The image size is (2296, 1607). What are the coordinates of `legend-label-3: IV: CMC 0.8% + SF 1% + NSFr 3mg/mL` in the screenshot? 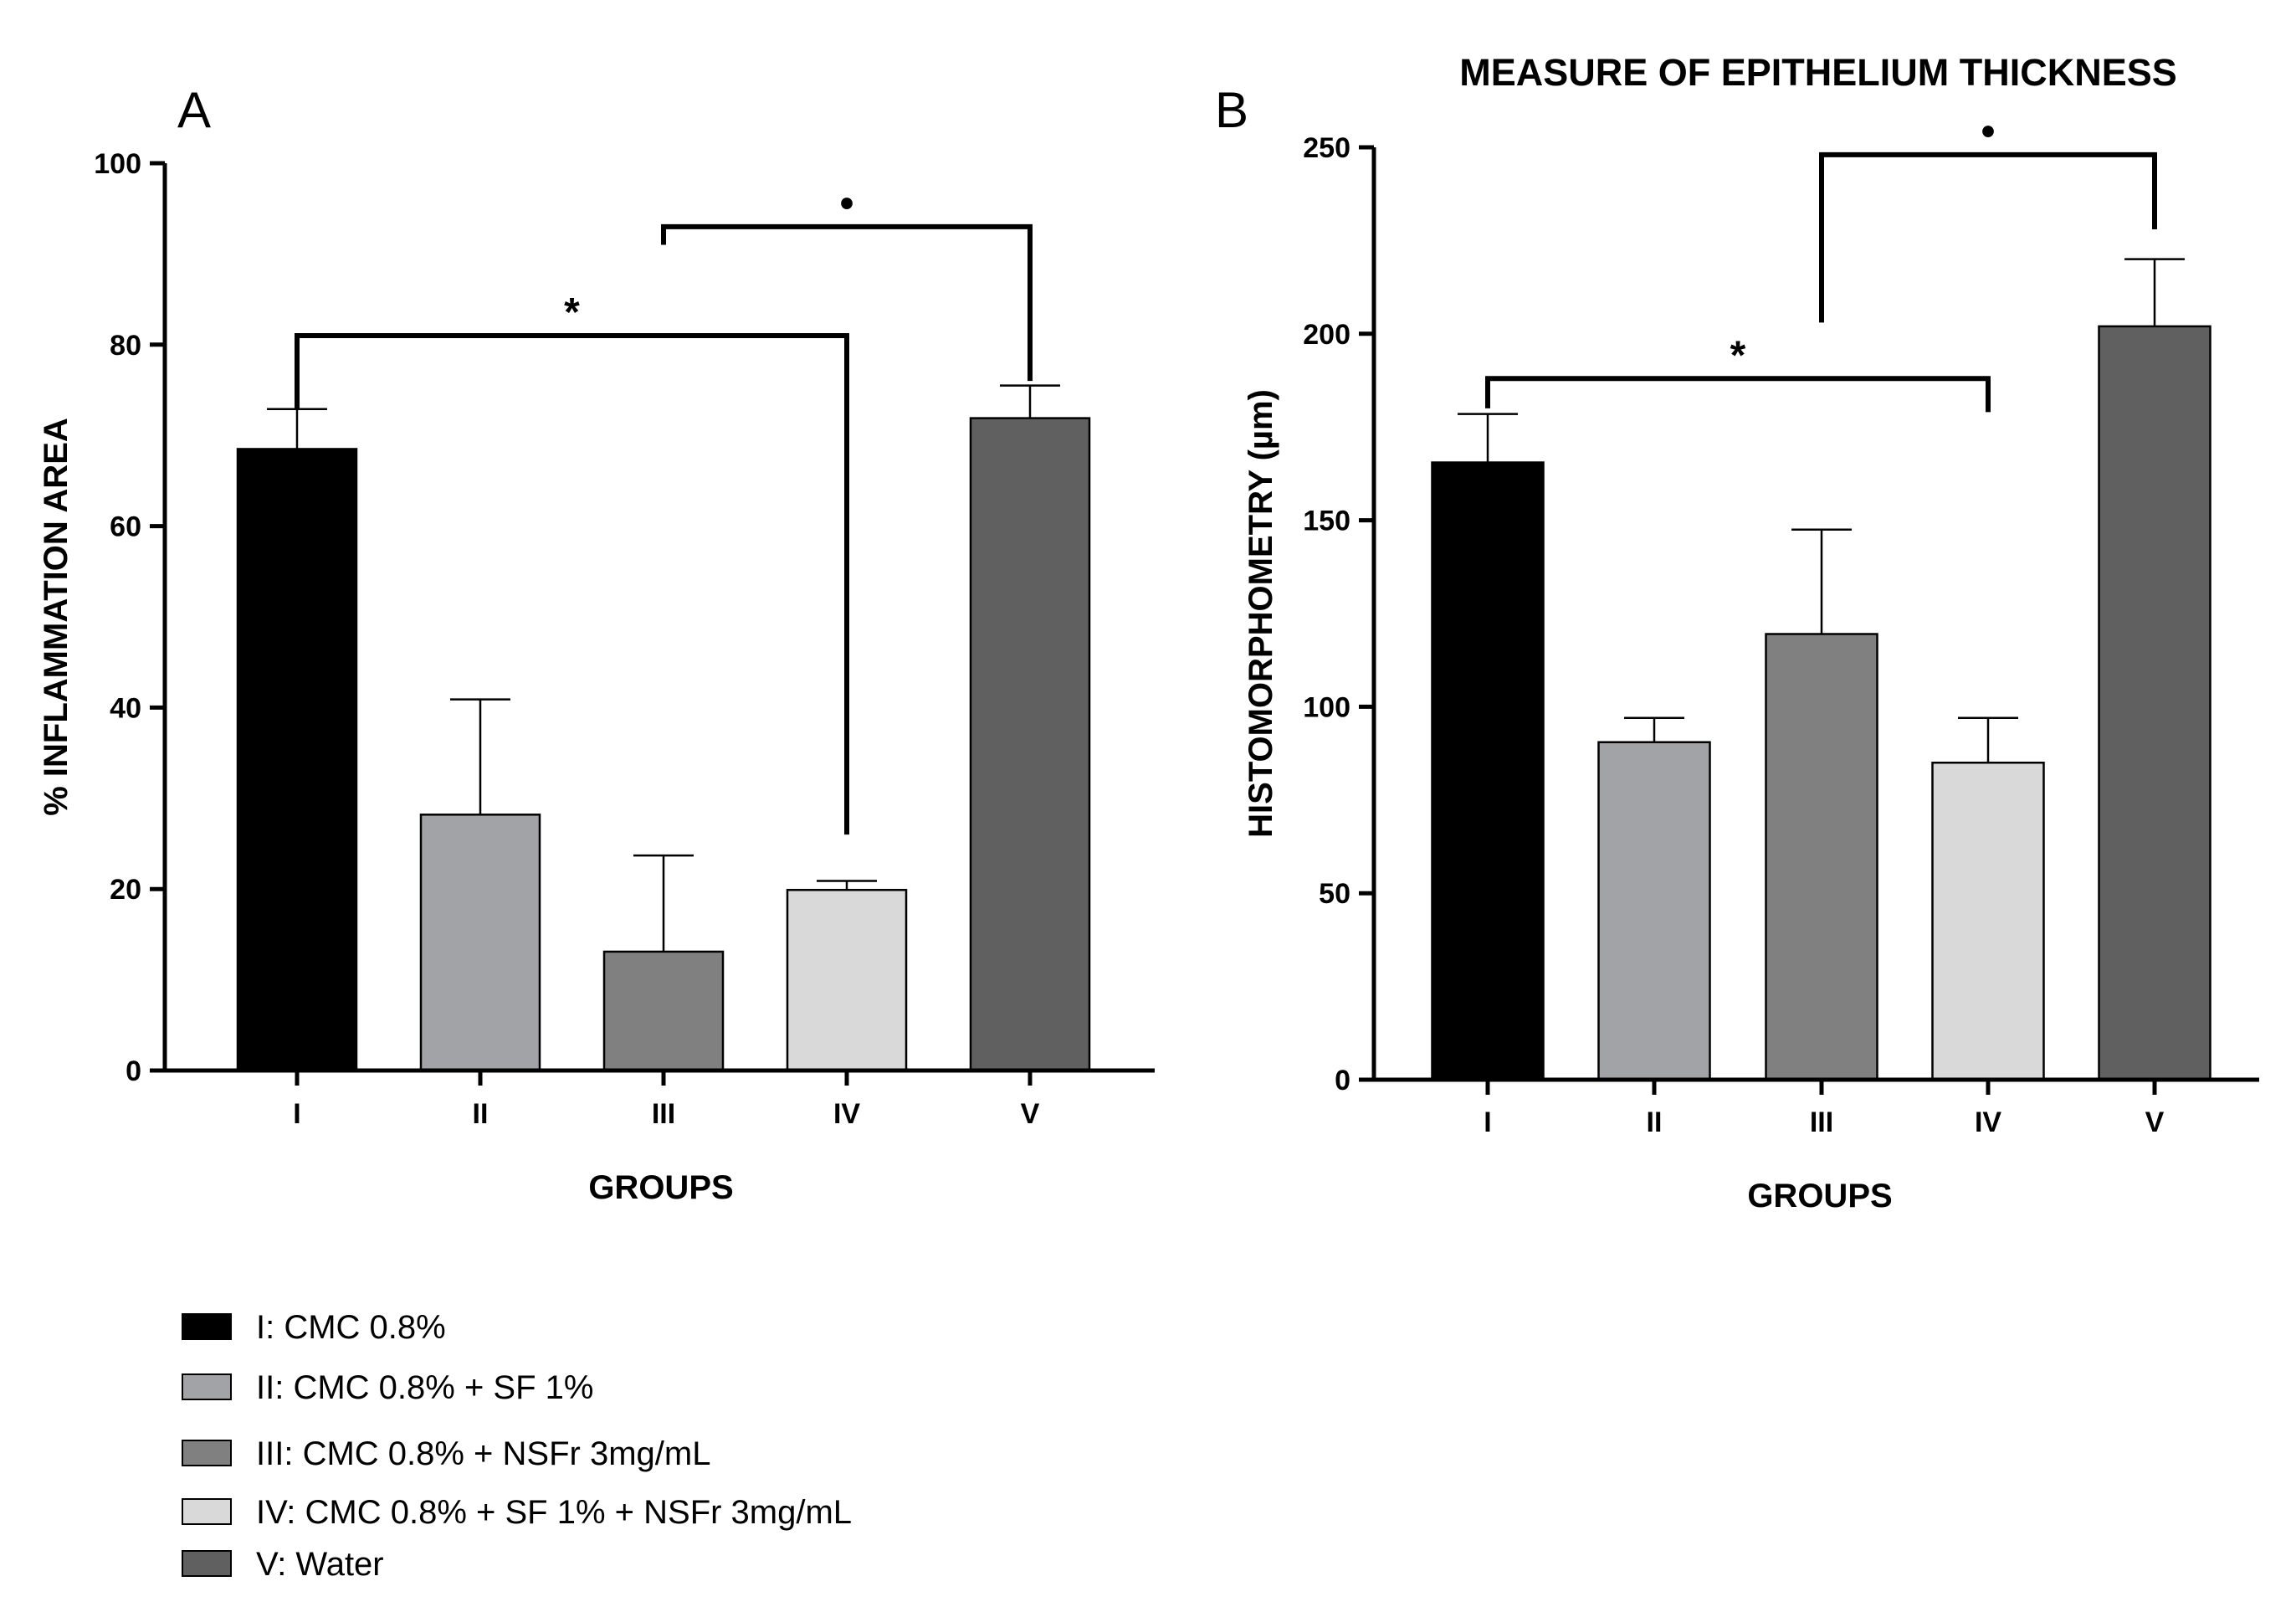 It's located at (554, 1512).